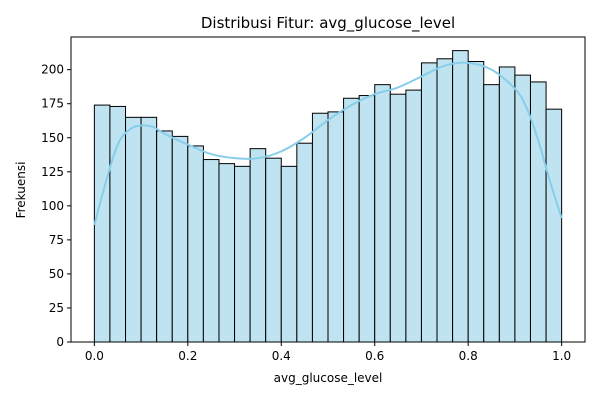 The image size is (600, 400). What do you see at coordinates (52, 172) in the screenshot?
I see `y-tick-label: 125` at bounding box center [52, 172].